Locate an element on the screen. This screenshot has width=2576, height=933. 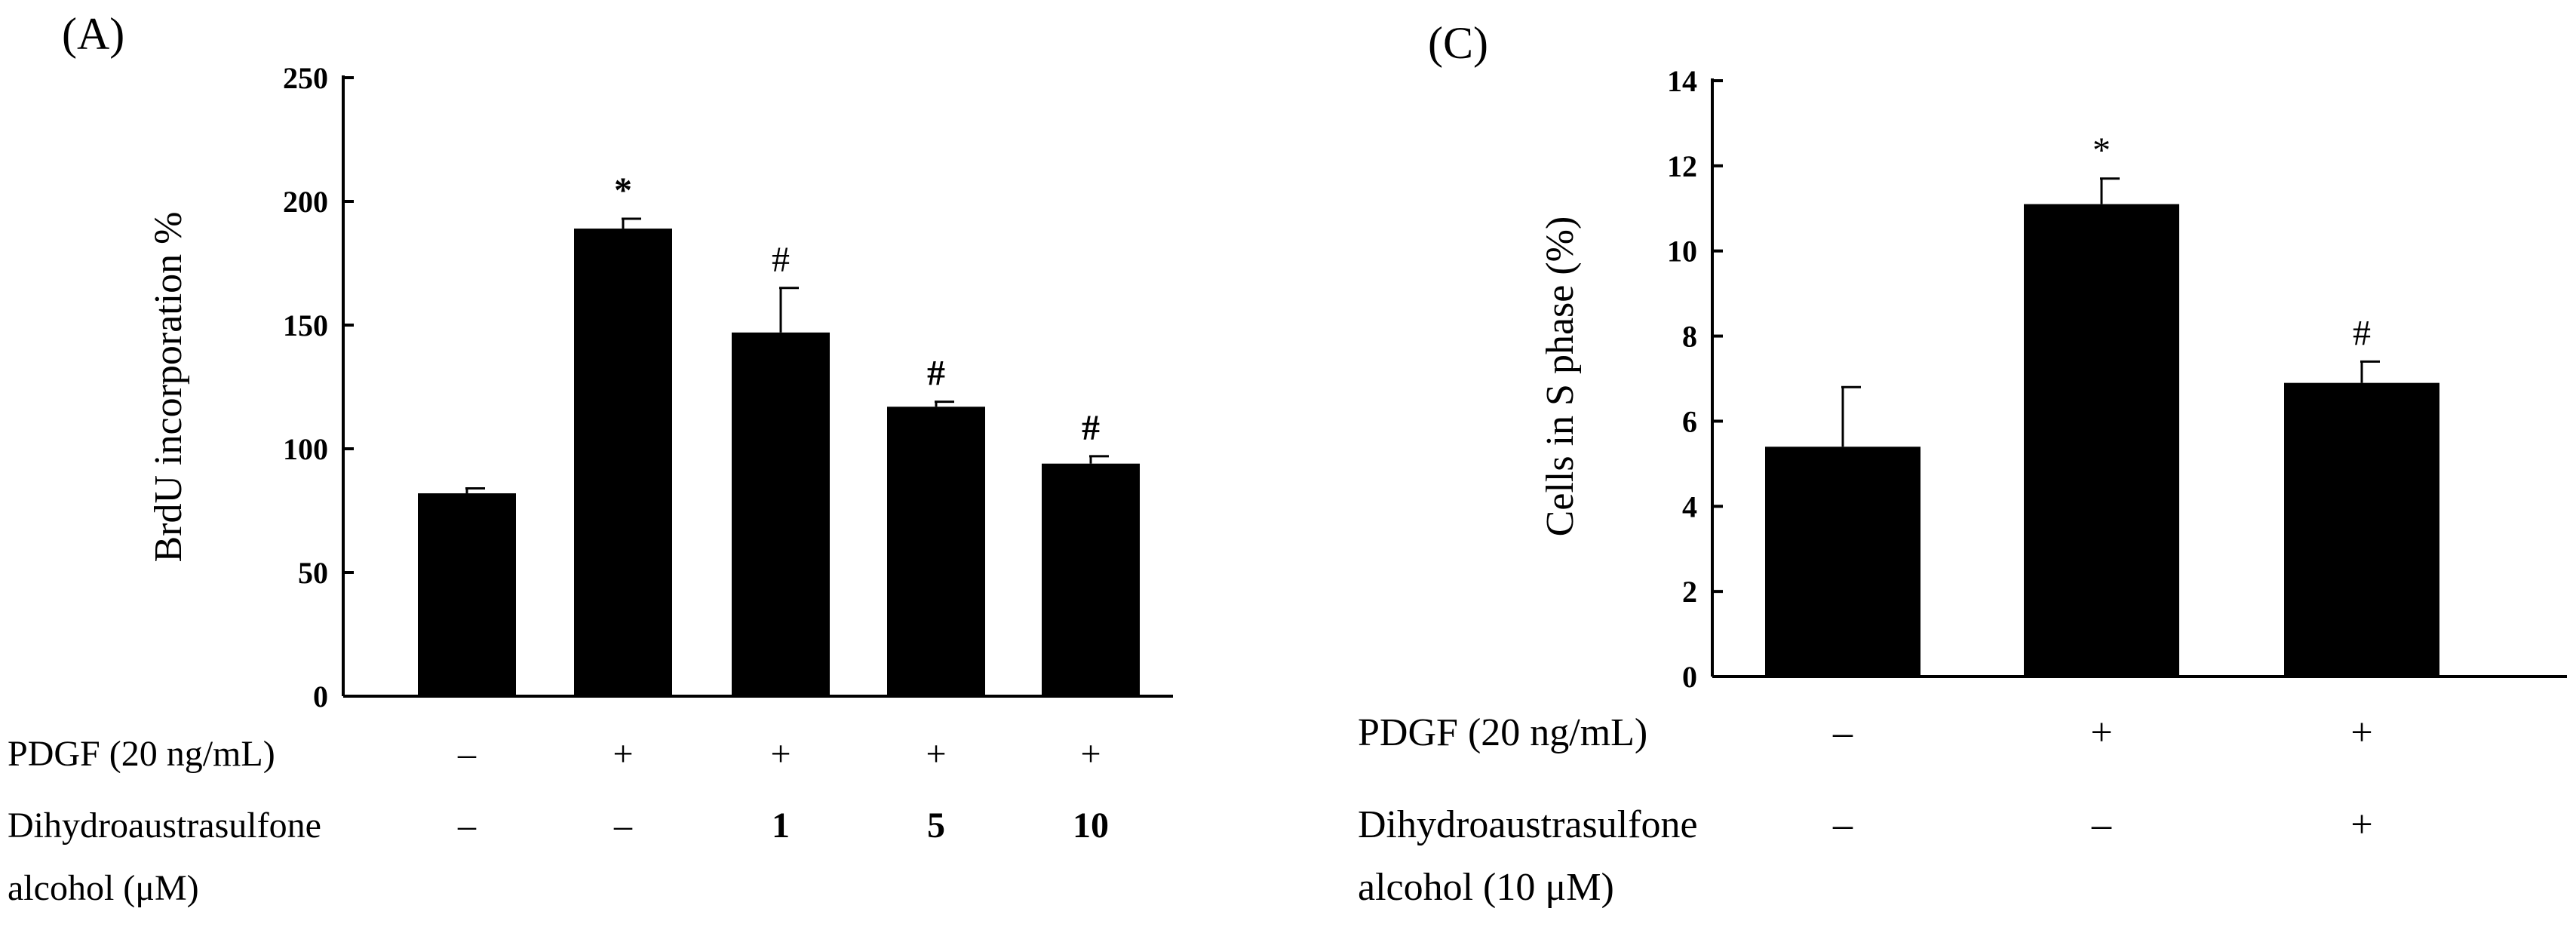
y-tick-label: 200 is located at coordinates (305, 202).